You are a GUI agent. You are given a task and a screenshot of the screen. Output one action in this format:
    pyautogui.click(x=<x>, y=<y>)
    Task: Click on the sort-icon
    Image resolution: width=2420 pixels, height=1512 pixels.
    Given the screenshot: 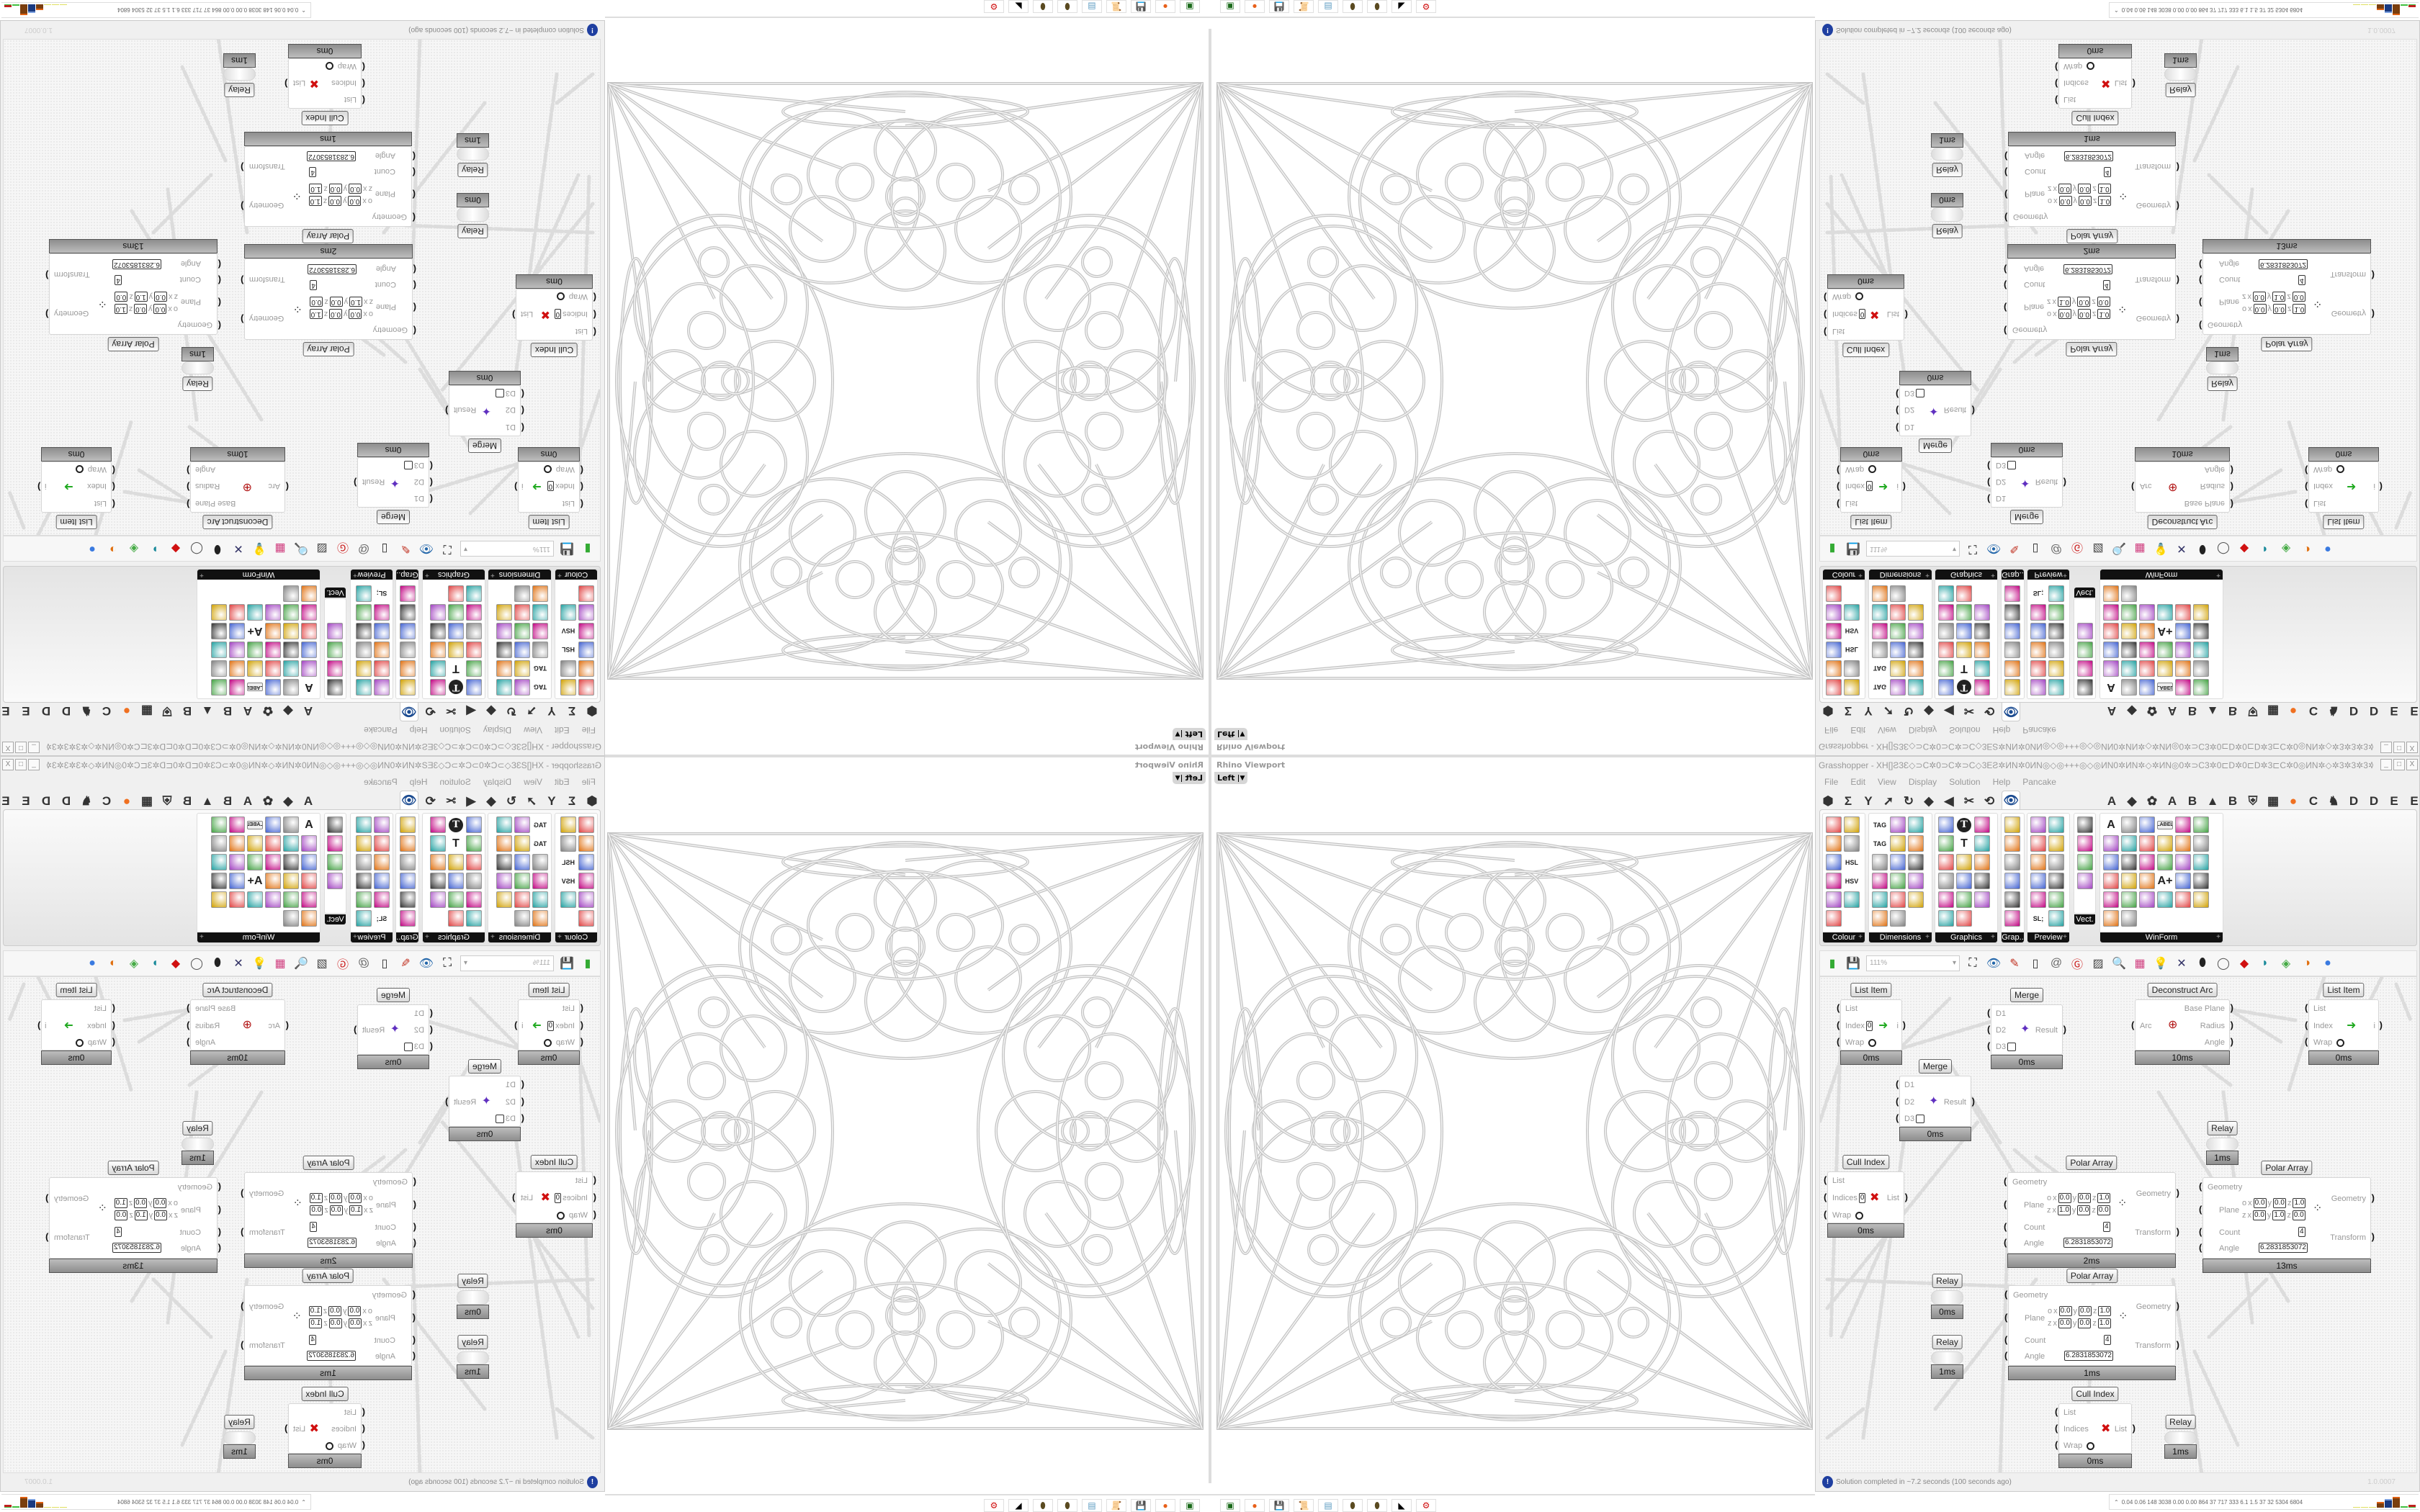 What is the action you would take?
    pyautogui.click(x=2085, y=824)
    